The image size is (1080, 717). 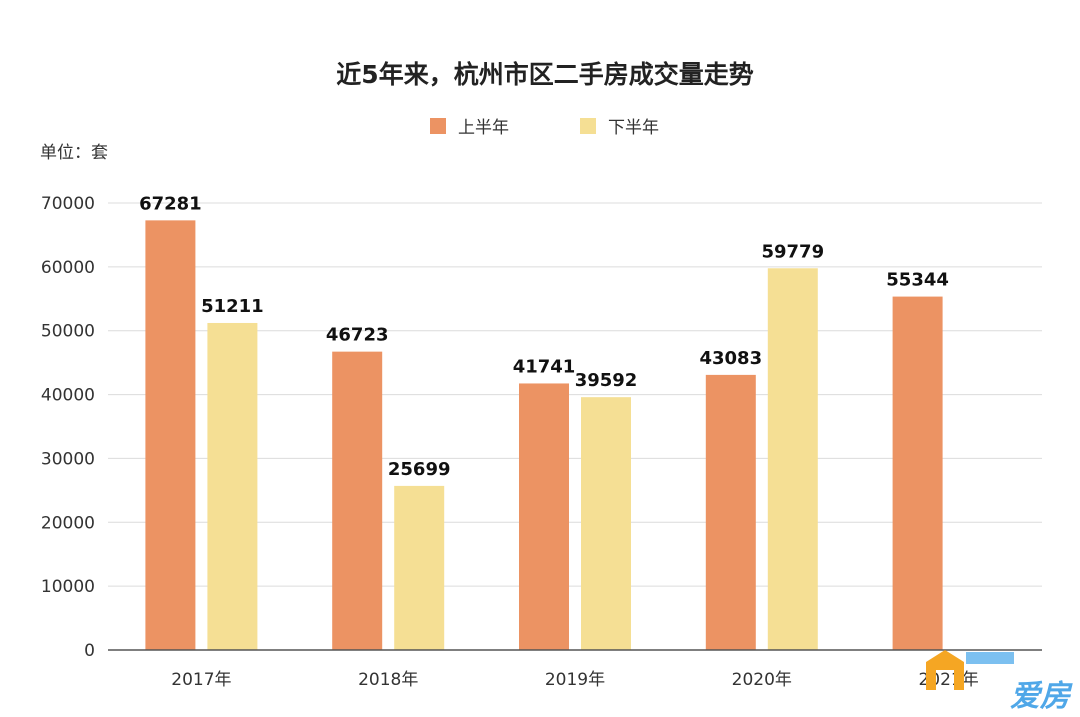 I want to click on data-label: 55344, so click(x=917, y=280).